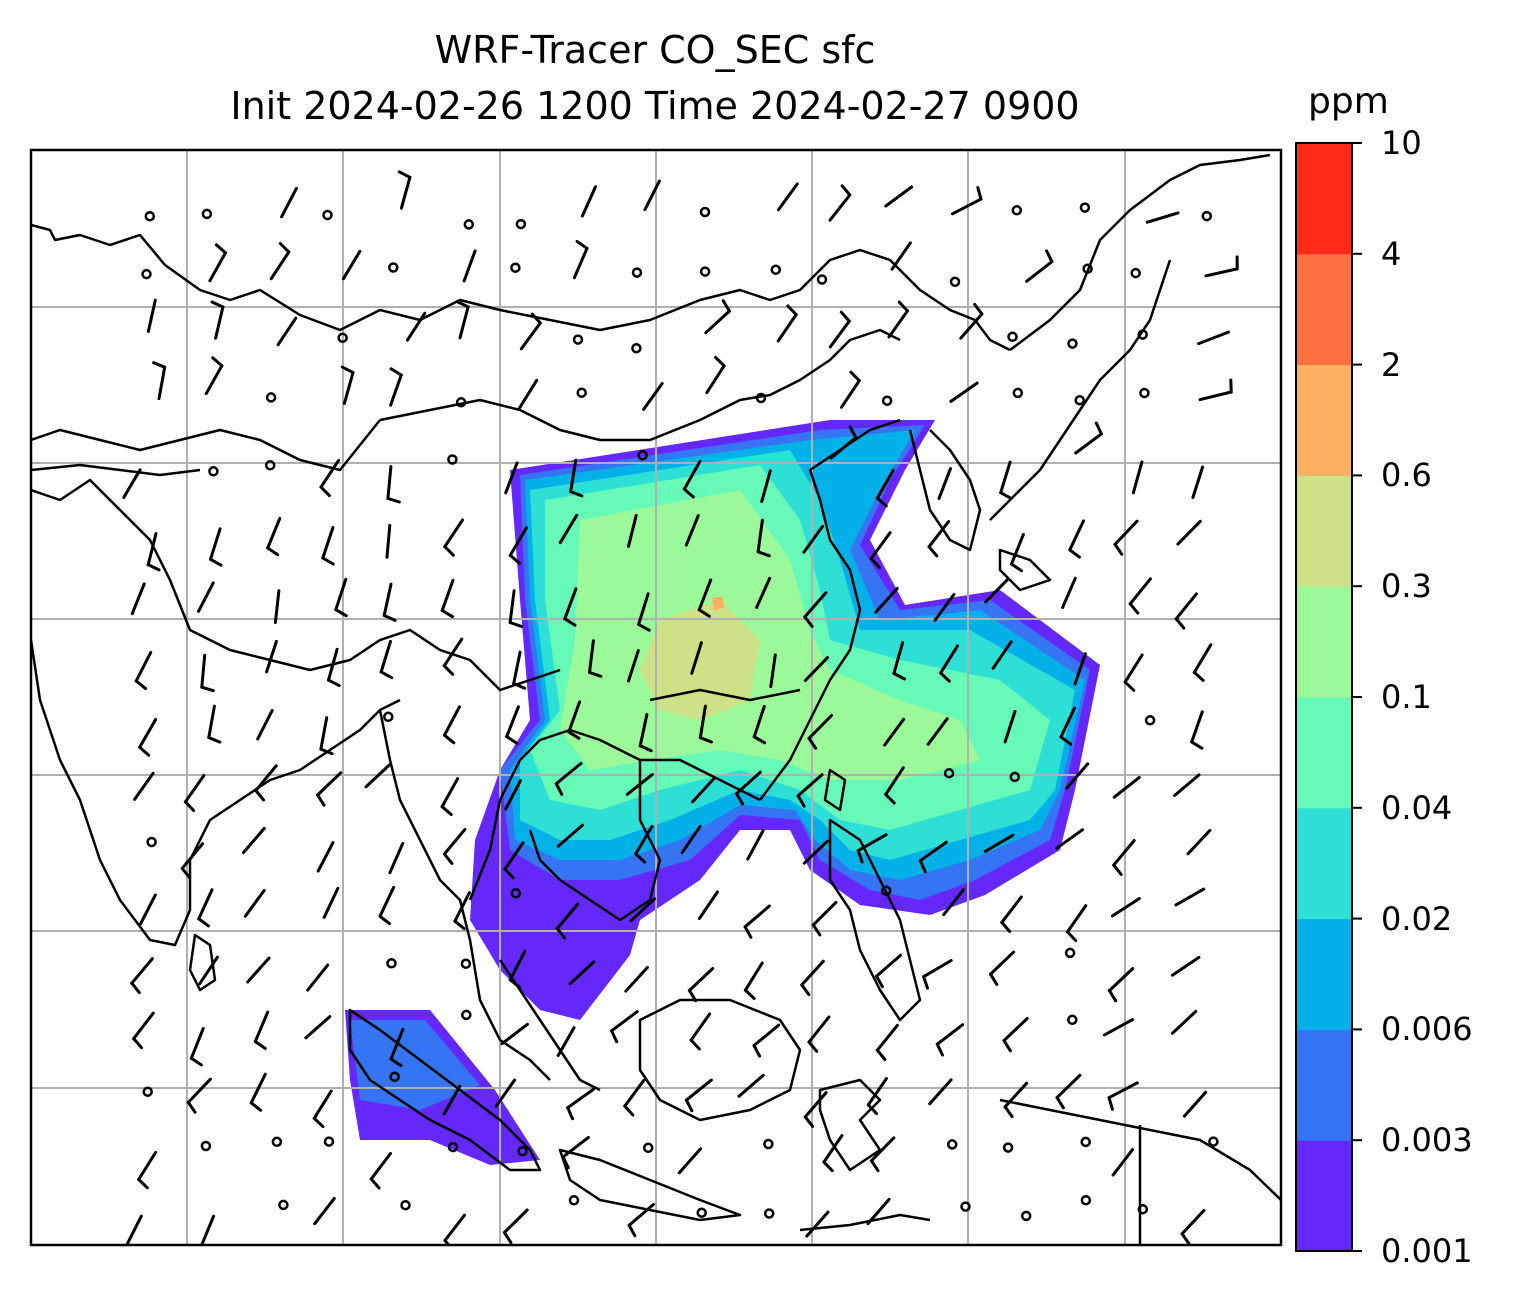 This screenshot has width=1528, height=1306. Describe the element at coordinates (1406, 697) in the screenshot. I see `colorbar-tick-label: 0.1` at that location.